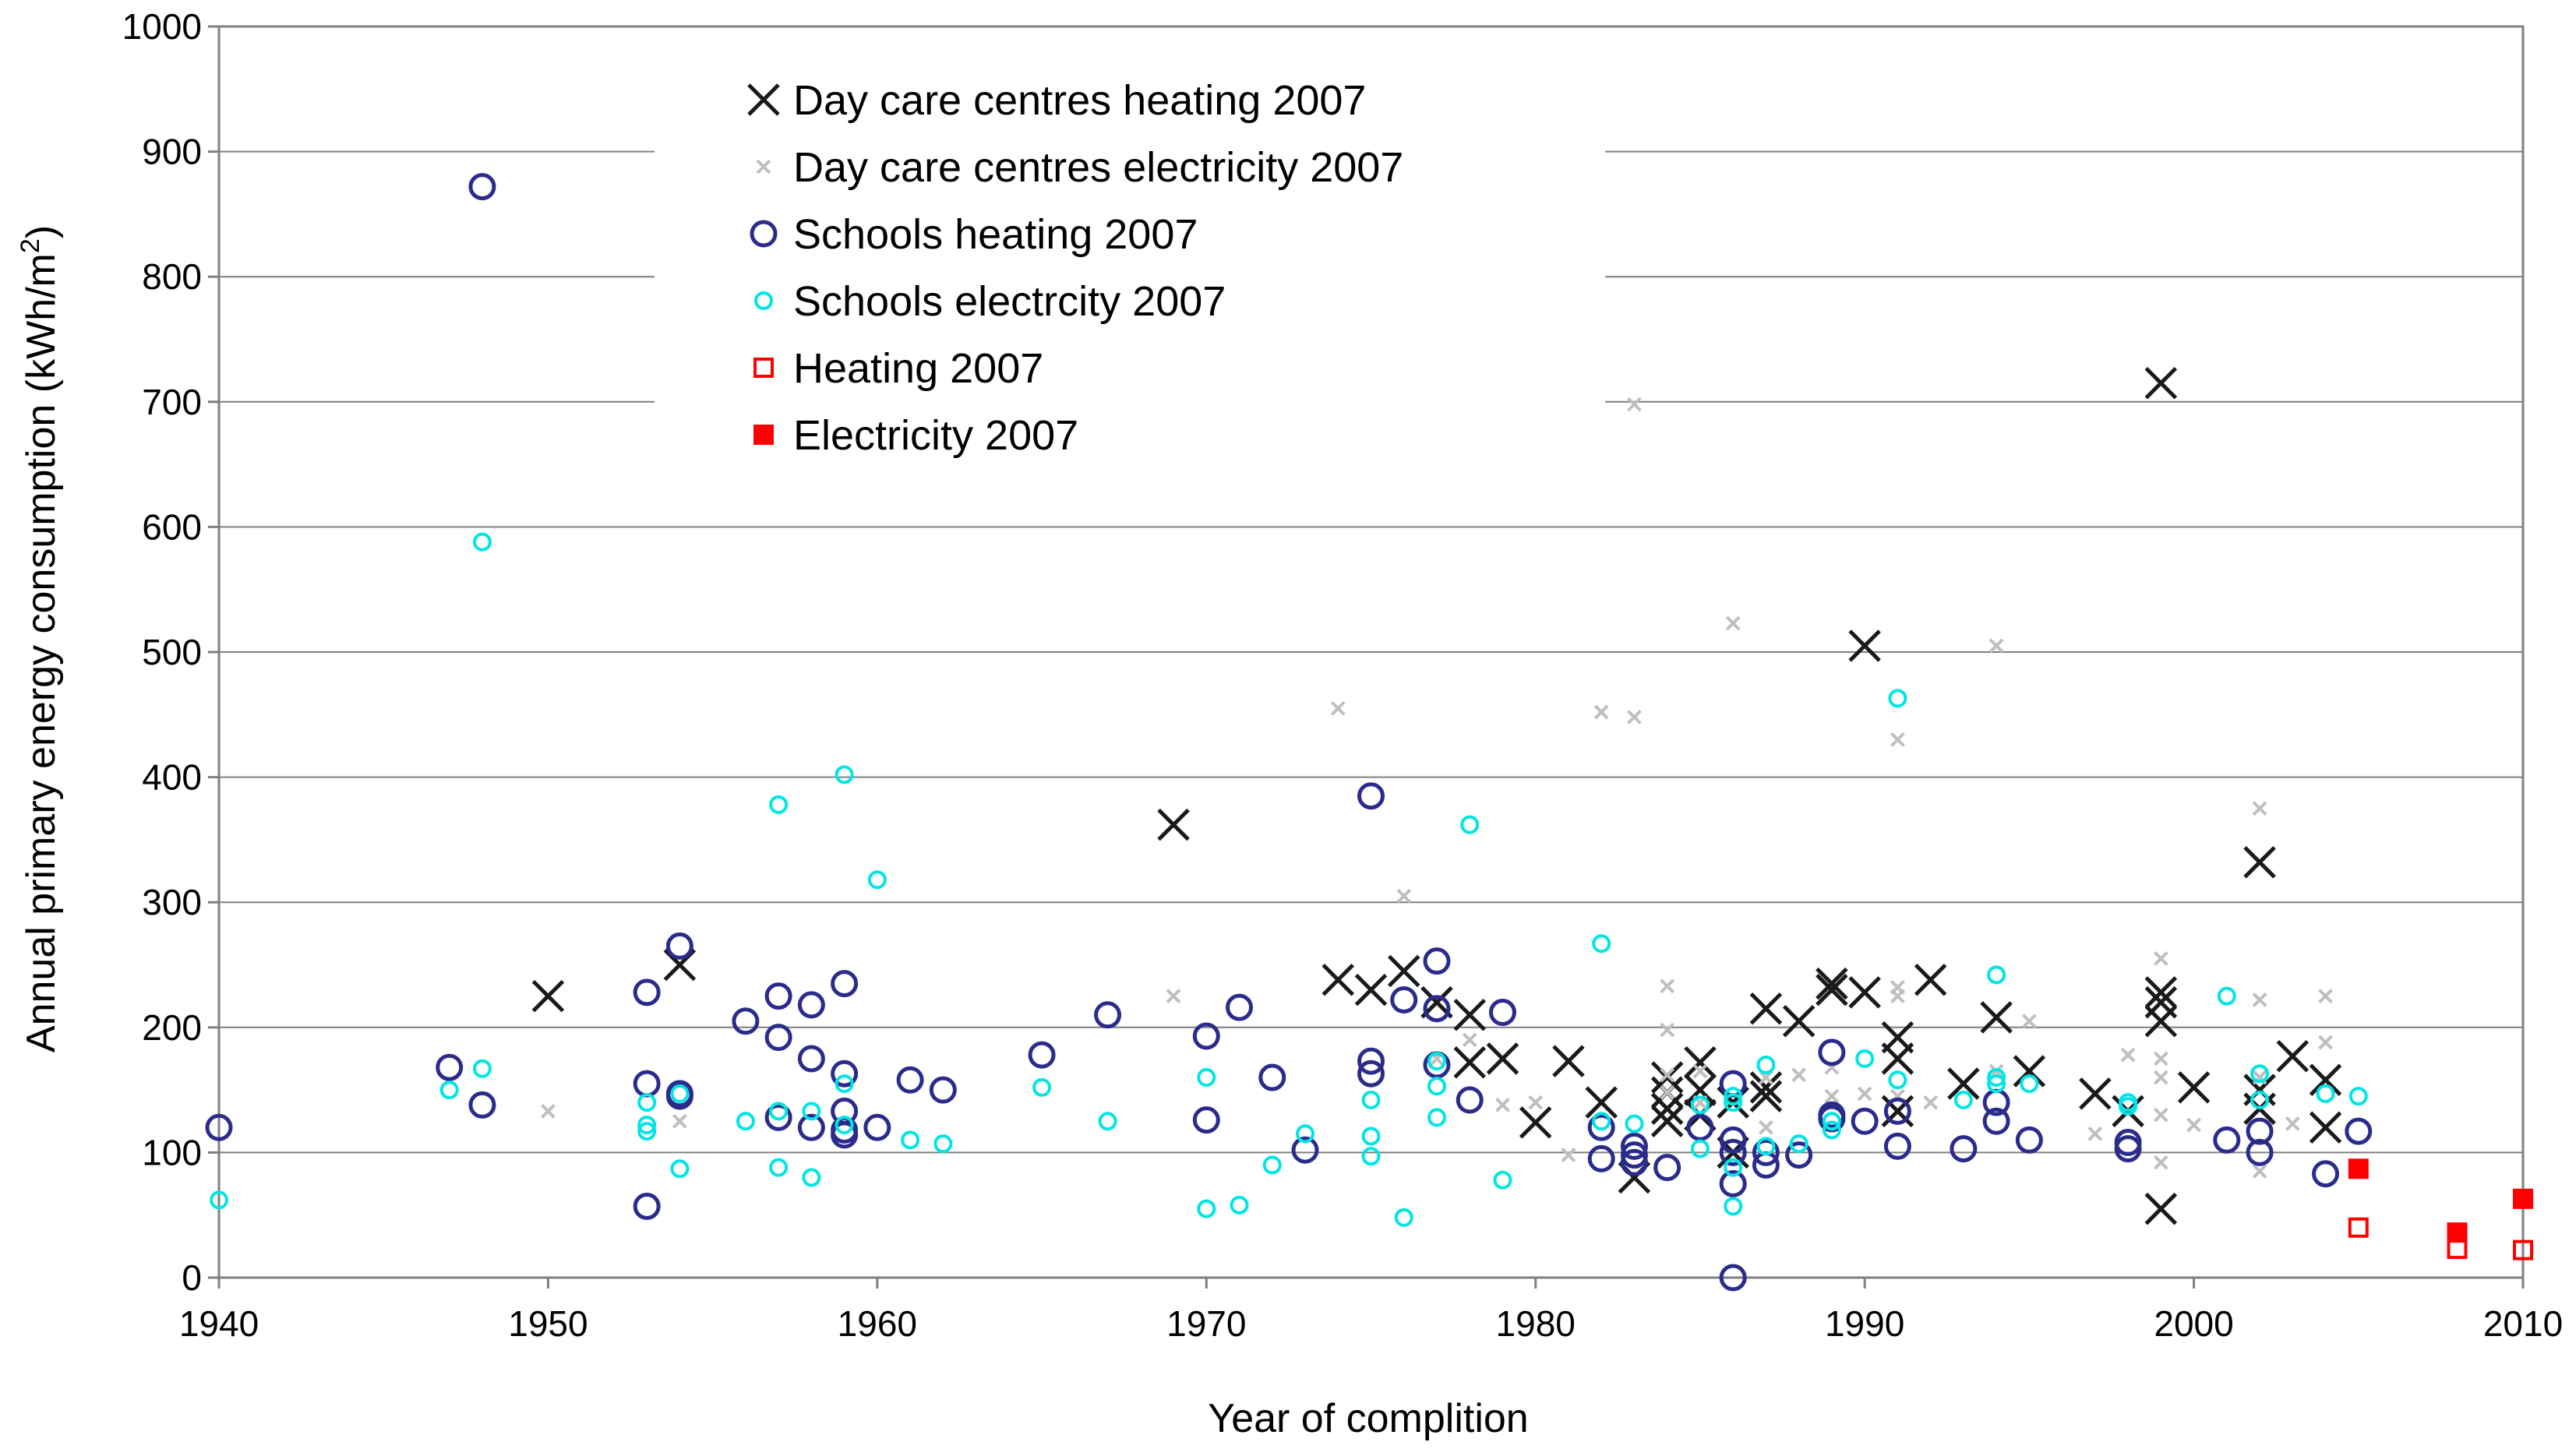 This screenshot has height=1449, width=2576. What do you see at coordinates (1368, 1419) in the screenshot?
I see `x-axis-title: Year of complition` at bounding box center [1368, 1419].